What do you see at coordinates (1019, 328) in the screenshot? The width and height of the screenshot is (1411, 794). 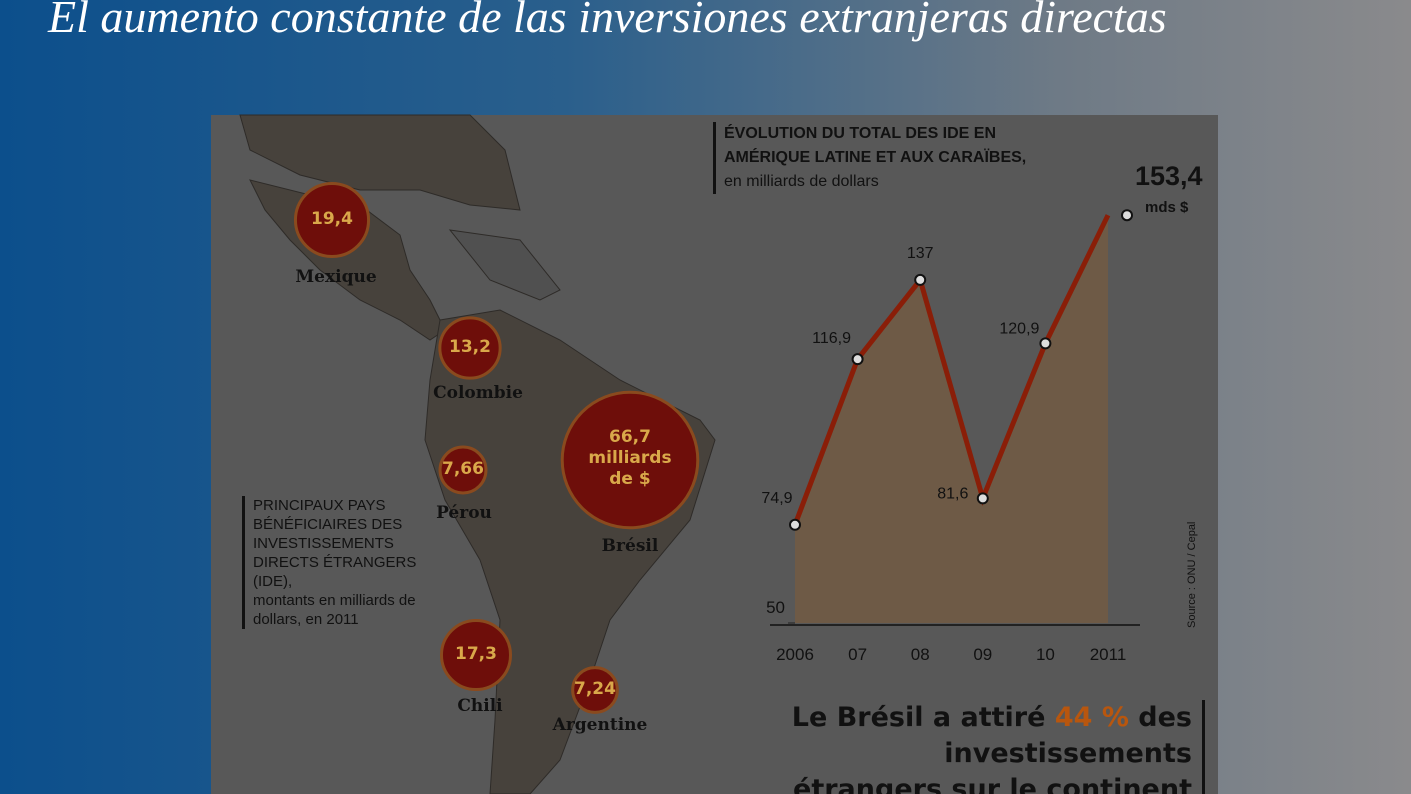 I see `value-label: 120,9` at bounding box center [1019, 328].